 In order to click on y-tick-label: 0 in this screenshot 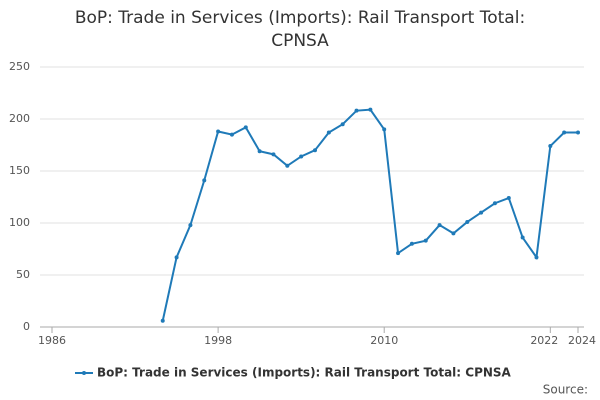, I will do `click(26, 326)`.